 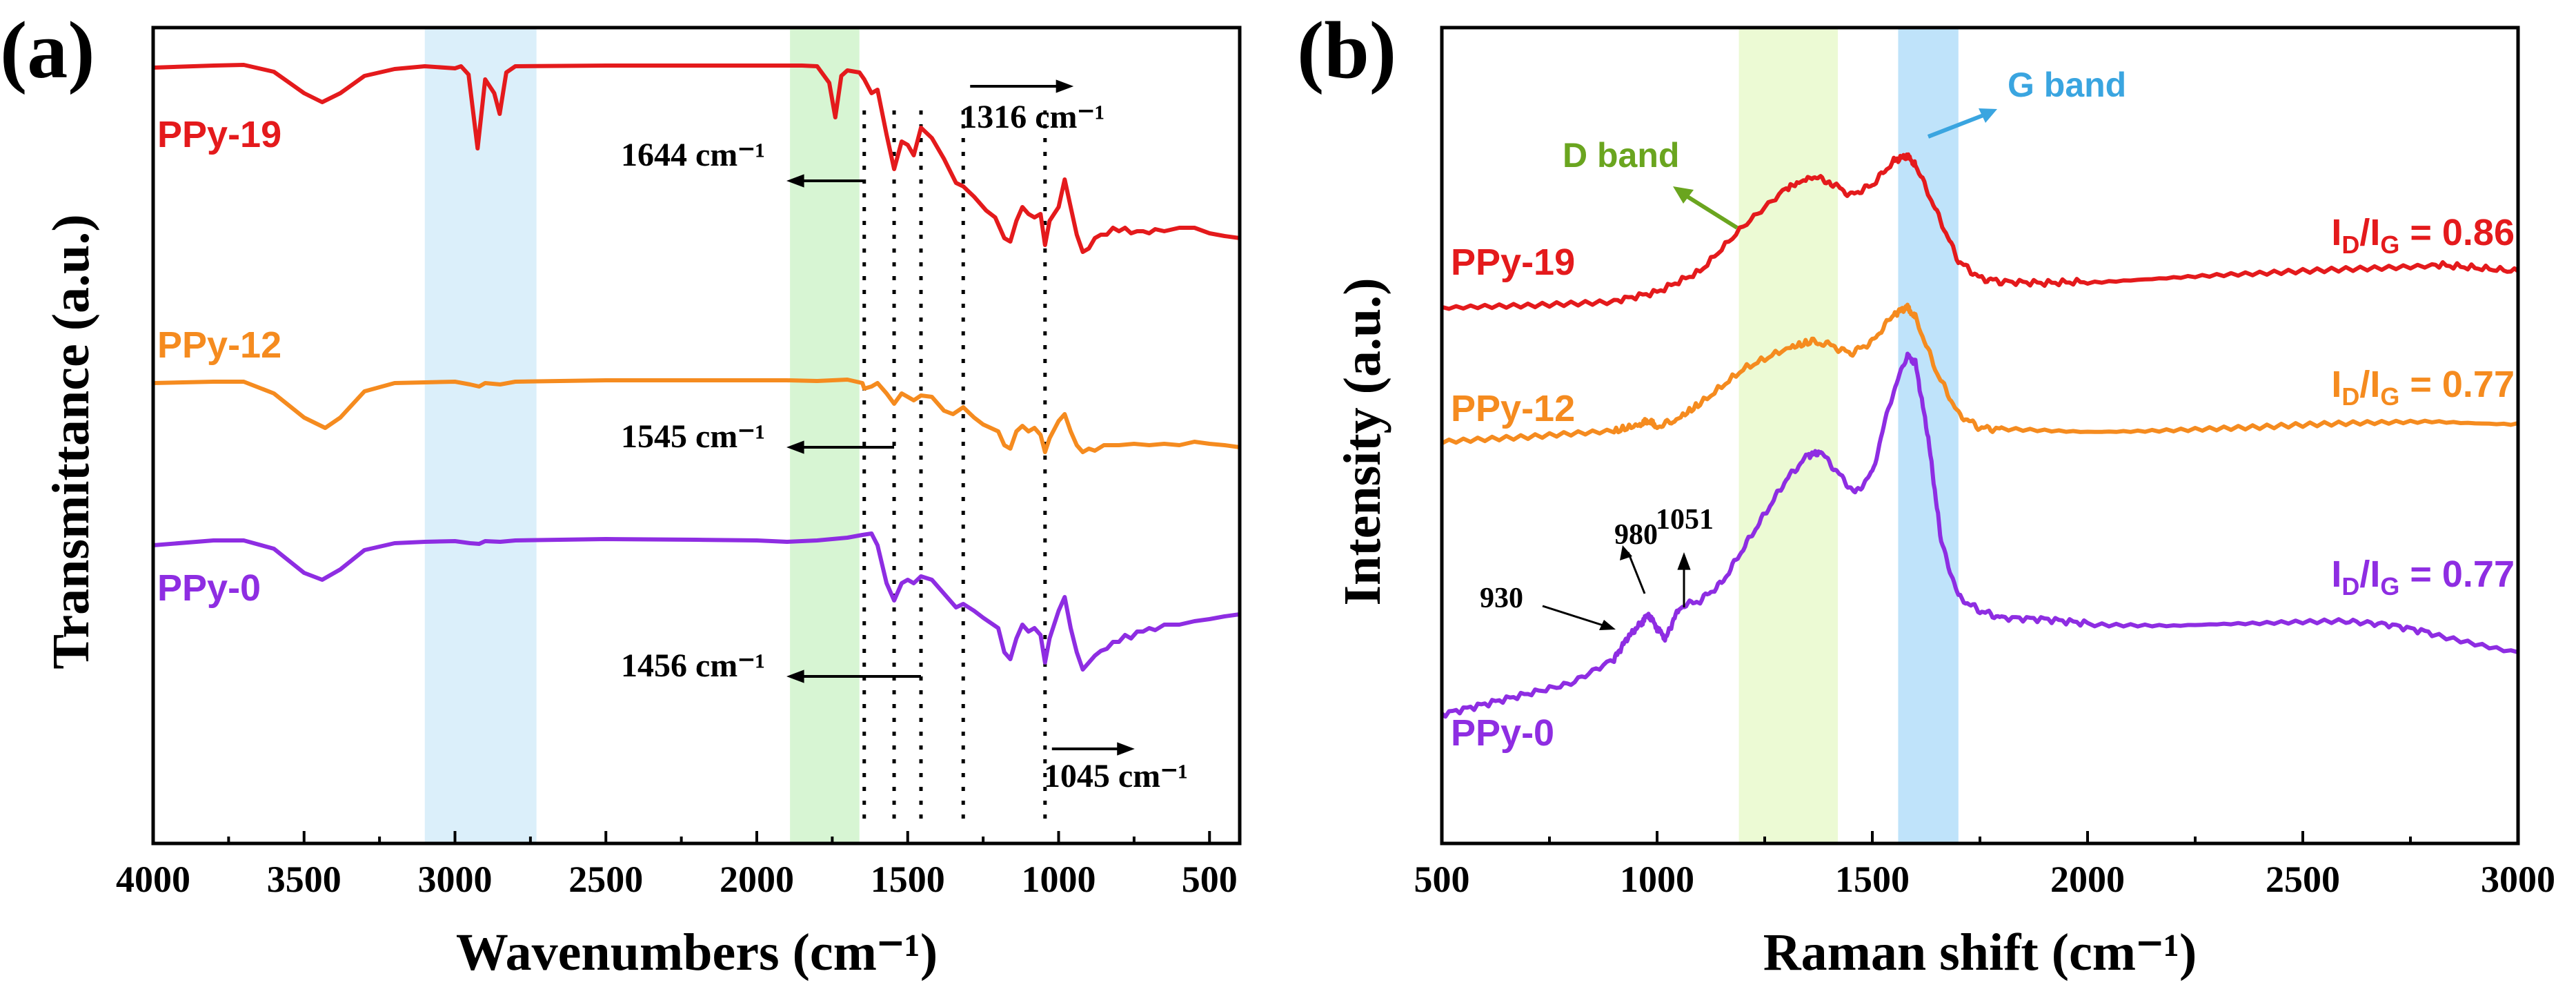 What do you see at coordinates (1059, 879) in the screenshot?
I see `panel-a-x-tick-label: 1000` at bounding box center [1059, 879].